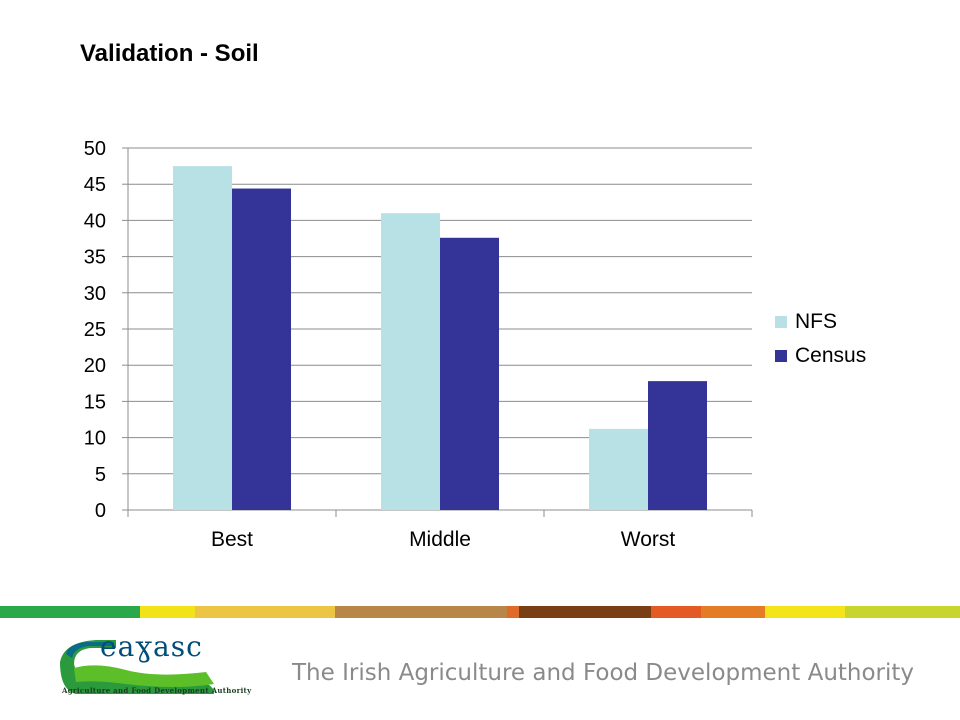  Describe the element at coordinates (151, 646) in the screenshot. I see `logo-wordmark: eaɣasc` at that location.